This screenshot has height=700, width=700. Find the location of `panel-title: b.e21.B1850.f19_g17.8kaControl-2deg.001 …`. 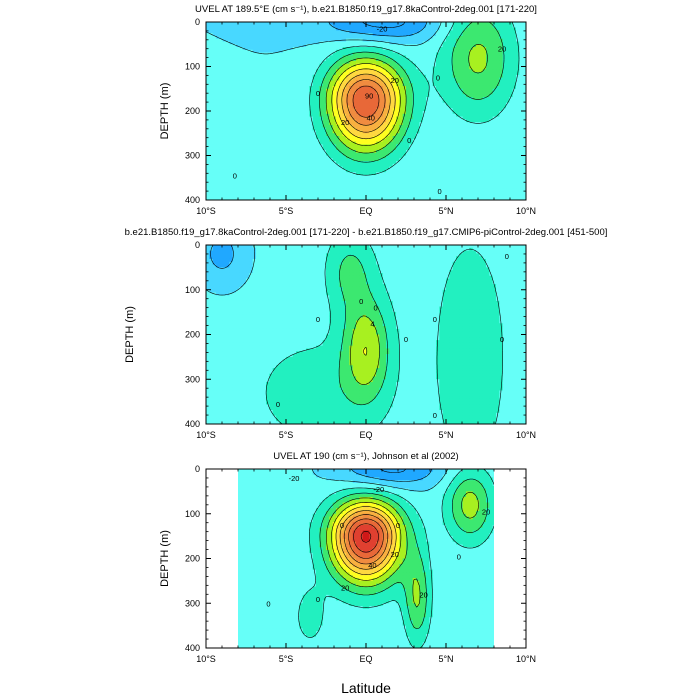

panel-title: b.e21.B1850.f19_g17.8kaControl-2deg.001 … is located at coordinates (366, 232).